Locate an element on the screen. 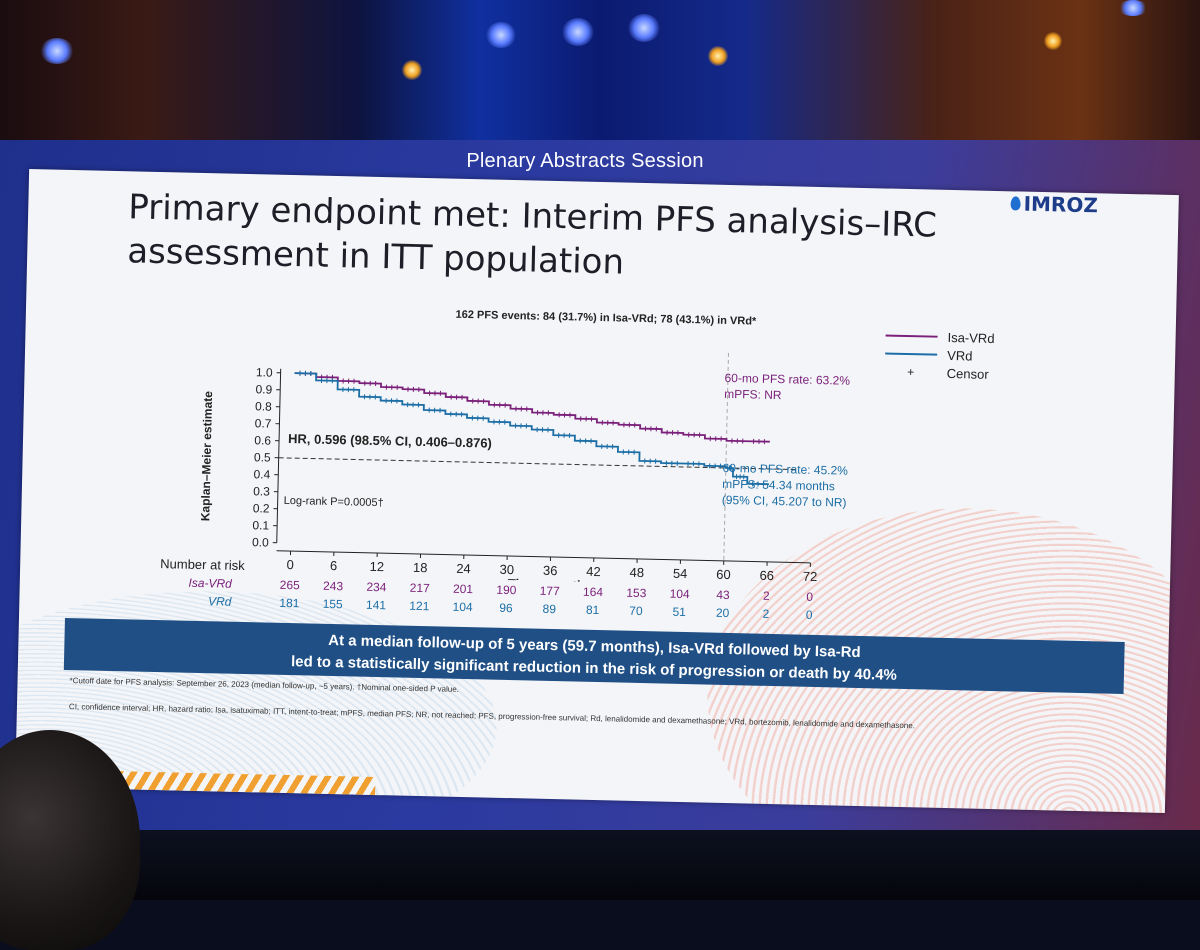 The width and height of the screenshot is (1200, 950). risk-cell: 265 is located at coordinates (290, 585).